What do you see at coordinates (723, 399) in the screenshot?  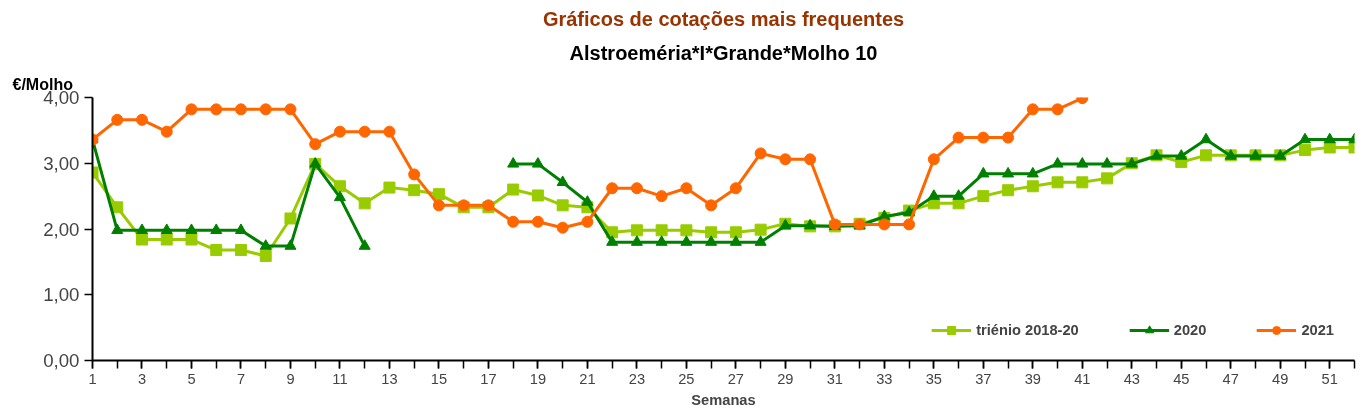 I see `x-axis-title: Semanas` at bounding box center [723, 399].